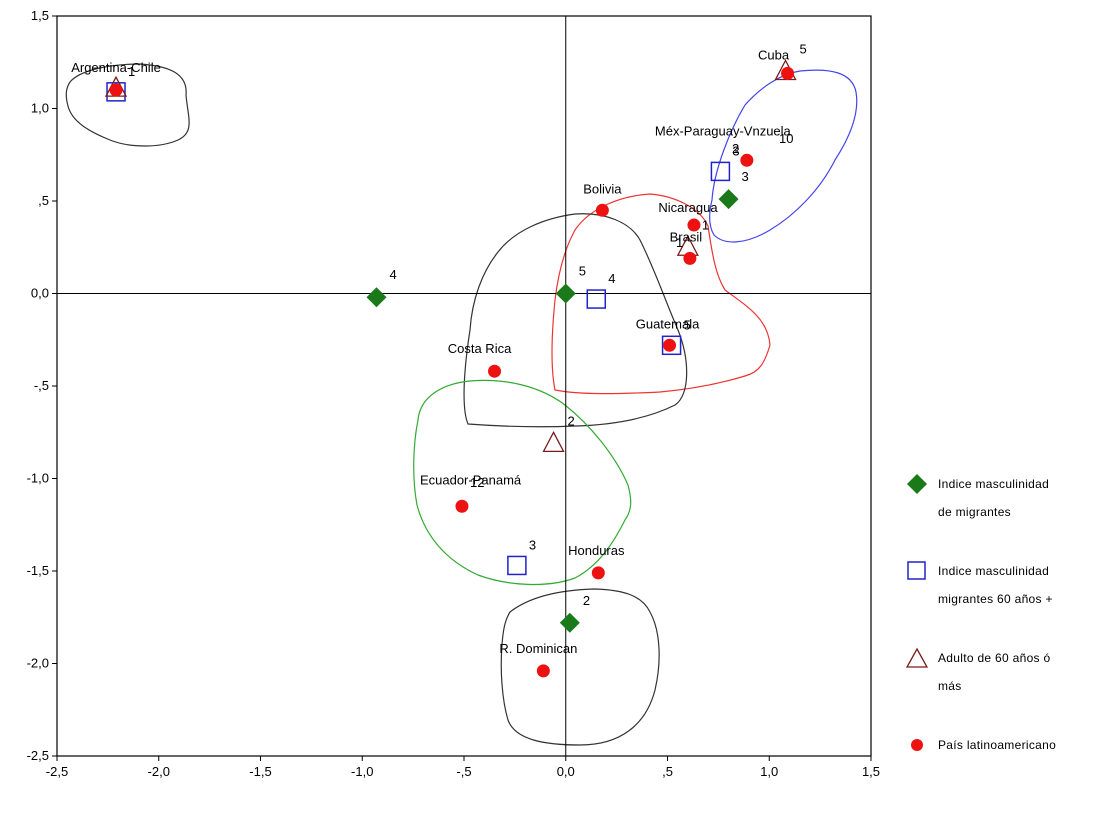 The image size is (1120, 818). Describe the element at coordinates (1028, 672) in the screenshot. I see `legend-label: Adulto de 60 años ó más` at that location.